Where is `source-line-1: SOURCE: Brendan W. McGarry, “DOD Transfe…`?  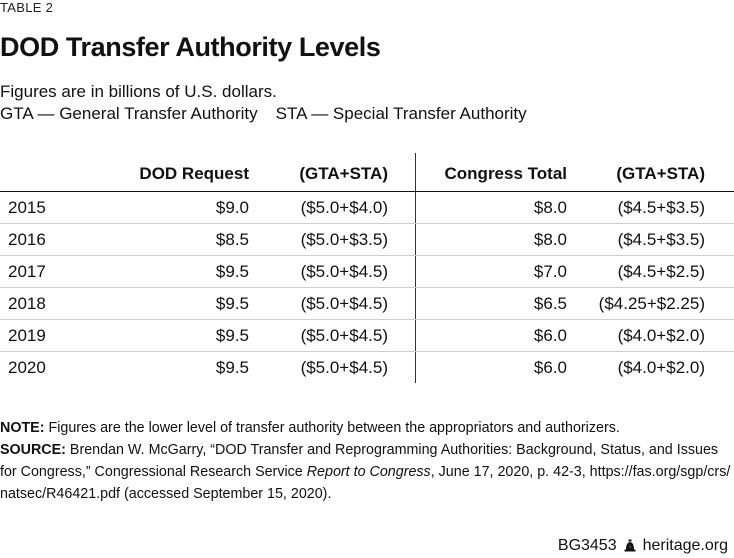
source-line-1: SOURCE: Brendan W. McGarry, “DOD Transfe… is located at coordinates (367, 450).